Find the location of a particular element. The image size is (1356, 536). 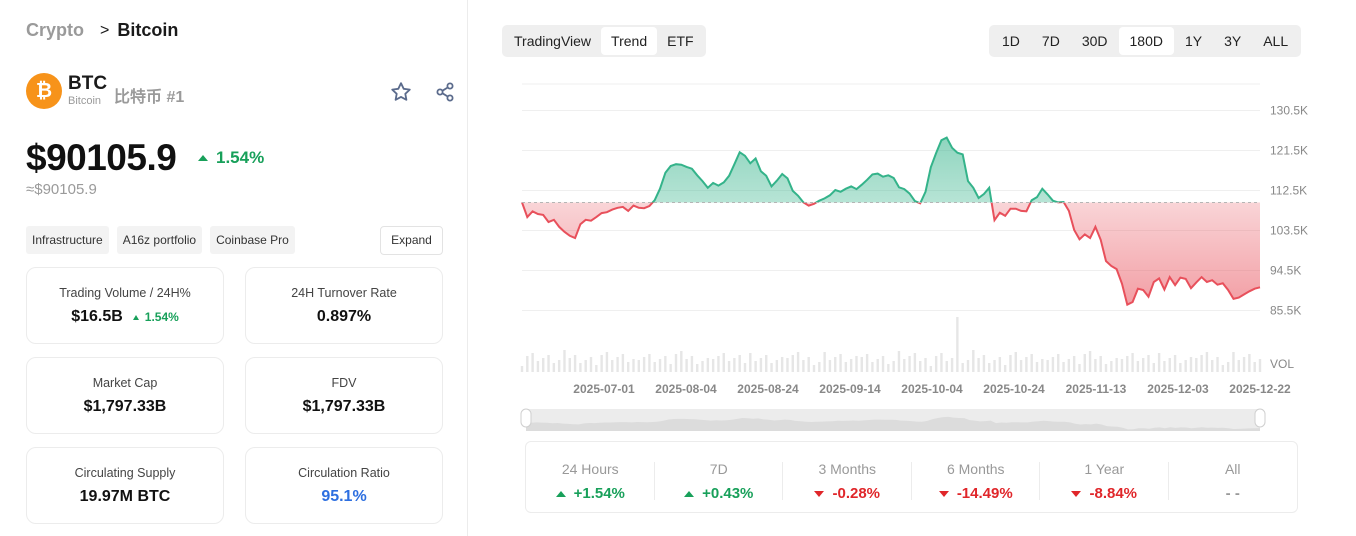

range-3y: 3Y is located at coordinates (1233, 41).